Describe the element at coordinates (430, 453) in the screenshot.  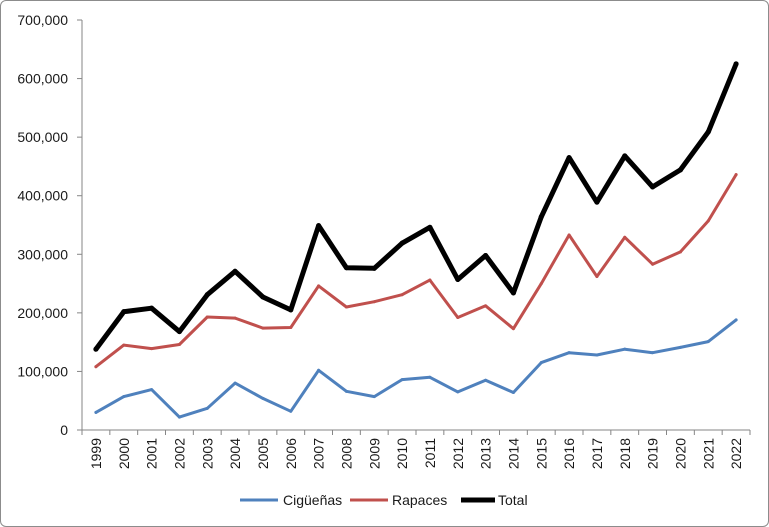
I see `x-tick-label: 2011` at that location.